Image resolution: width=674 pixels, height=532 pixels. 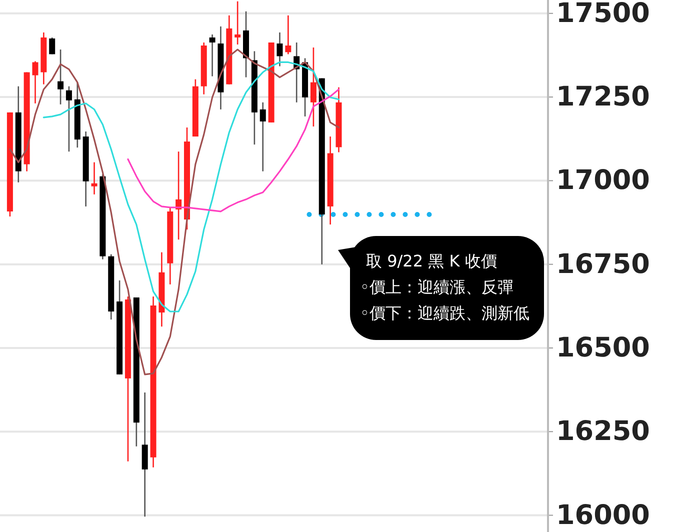 What do you see at coordinates (603, 180) in the screenshot?
I see `y-tick-label: 17000` at bounding box center [603, 180].